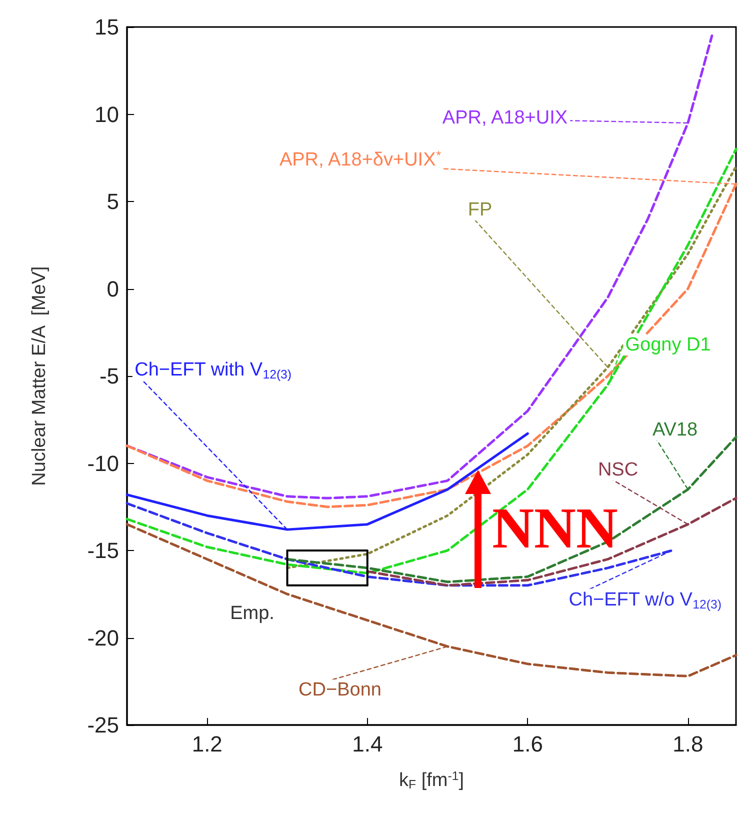 Image resolution: width=738 pixels, height=813 pixels. I want to click on y-tick-label: 5, so click(112, 201).